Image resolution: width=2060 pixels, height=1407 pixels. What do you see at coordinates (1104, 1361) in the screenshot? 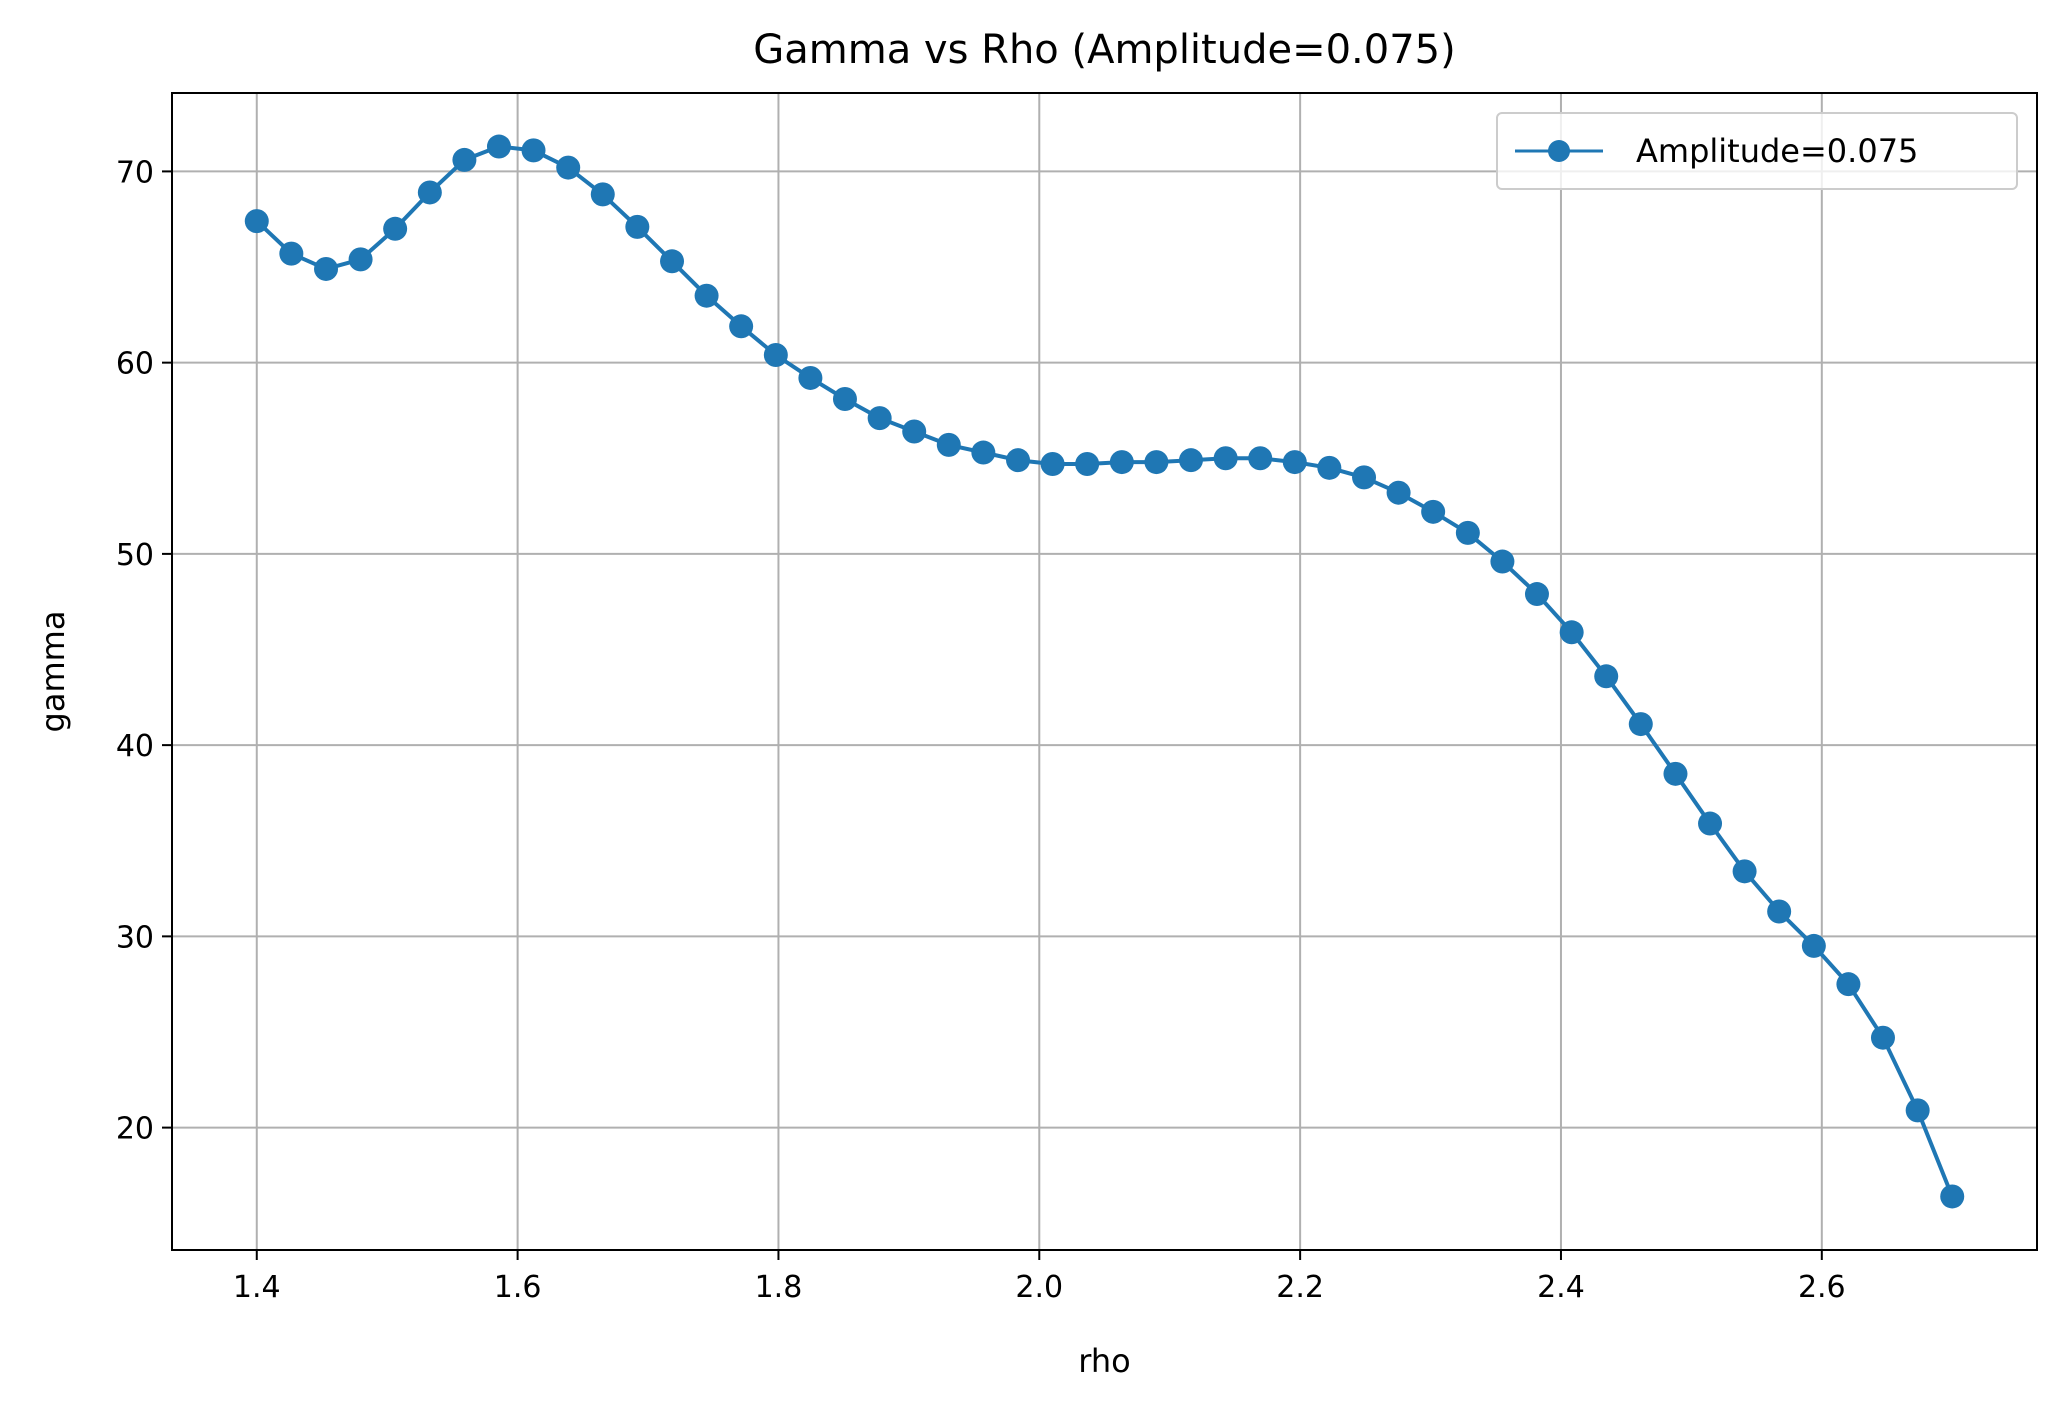
I see `x-axis-label: rho` at bounding box center [1104, 1361].